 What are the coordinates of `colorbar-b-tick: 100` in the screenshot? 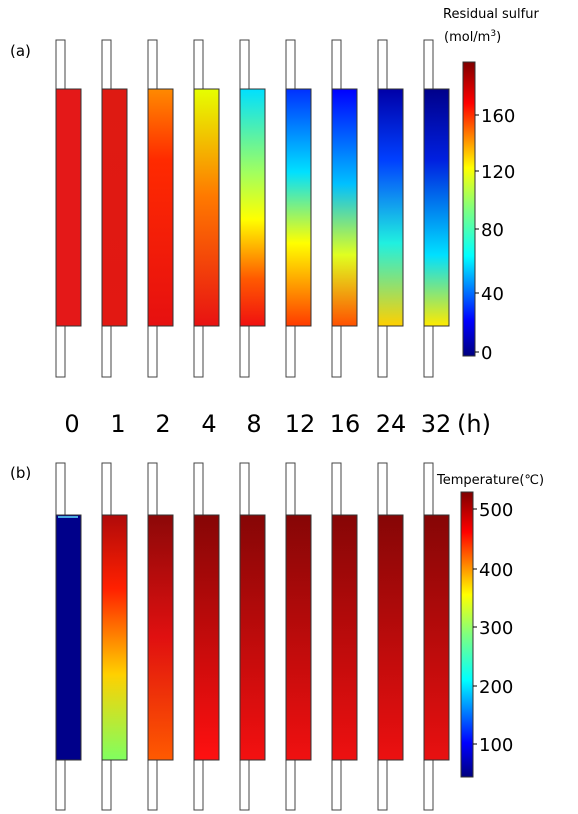 It's located at (496, 745).